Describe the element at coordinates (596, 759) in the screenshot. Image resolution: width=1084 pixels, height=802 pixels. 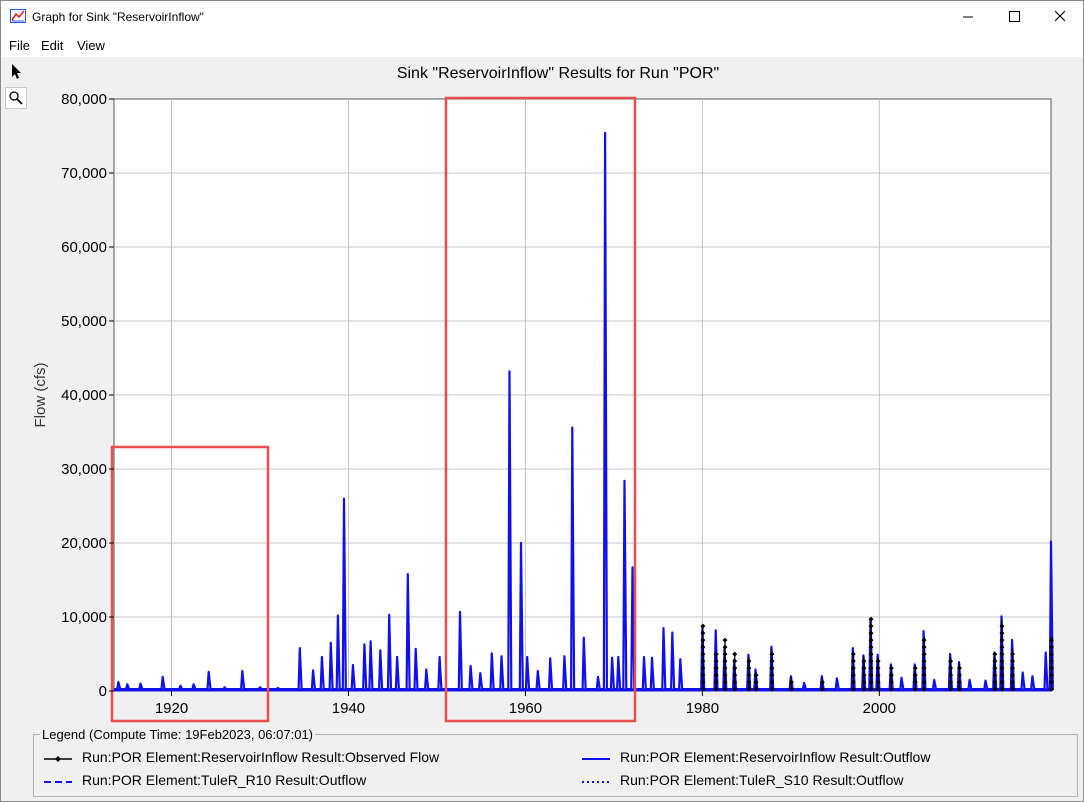
I see `legend-swatch-outflow` at that location.